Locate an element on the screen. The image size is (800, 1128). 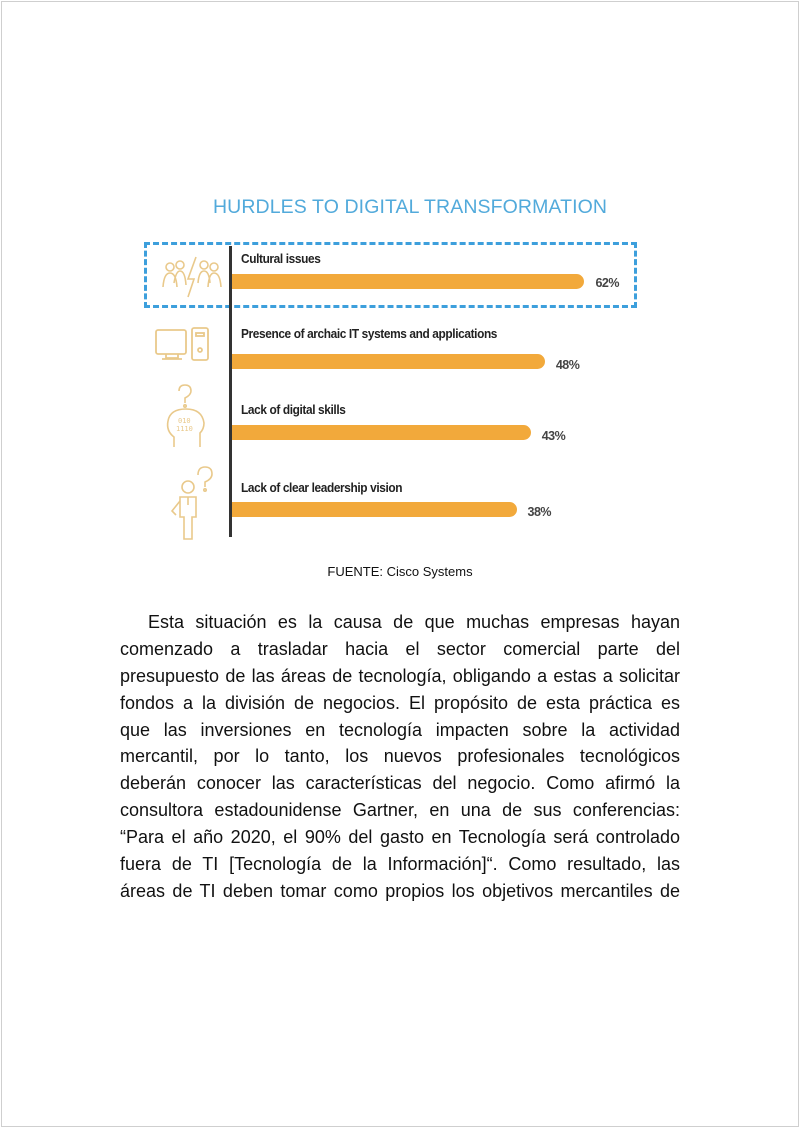
bar-value-label: 43% is located at coordinates (553, 436).